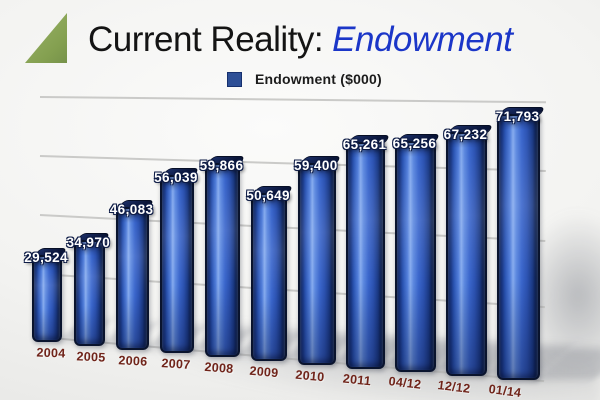 The height and width of the screenshot is (400, 600). Describe the element at coordinates (268, 195) in the screenshot. I see `bar-value-label: 50,649` at that location.